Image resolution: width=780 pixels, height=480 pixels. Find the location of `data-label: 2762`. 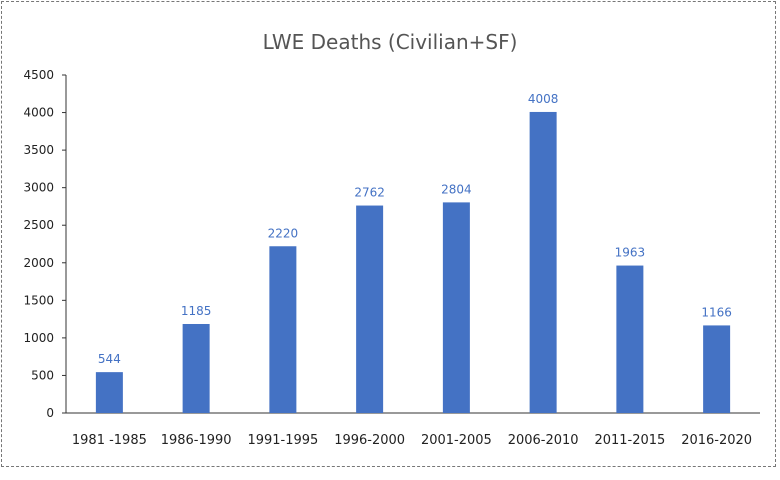

data-label: 2762 is located at coordinates (369, 193).